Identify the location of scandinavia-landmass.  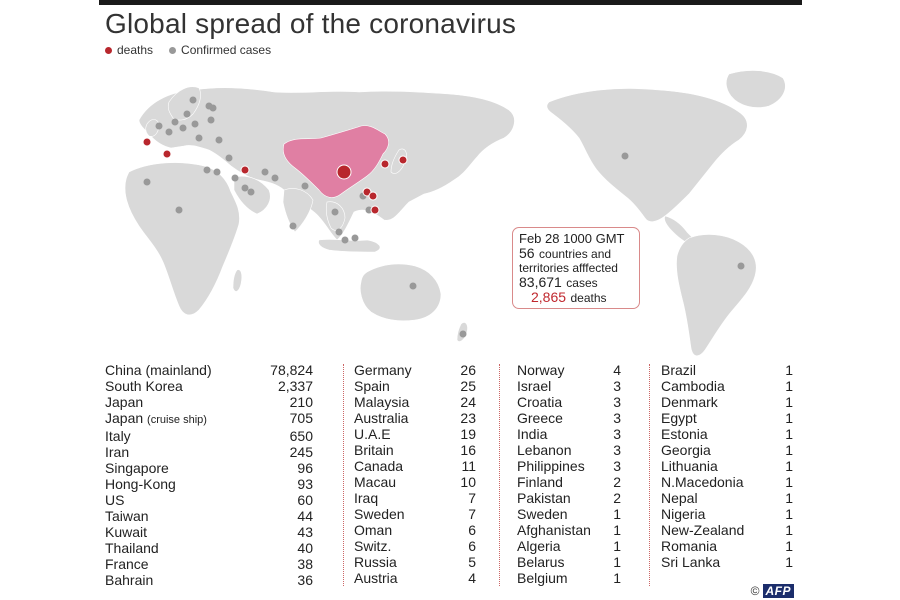
(184, 103).